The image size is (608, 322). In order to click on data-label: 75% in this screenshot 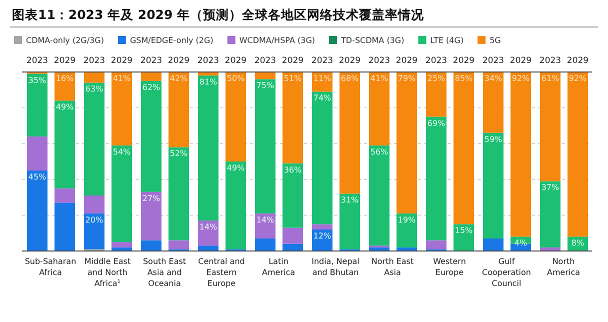, I will do `click(265, 85)`.